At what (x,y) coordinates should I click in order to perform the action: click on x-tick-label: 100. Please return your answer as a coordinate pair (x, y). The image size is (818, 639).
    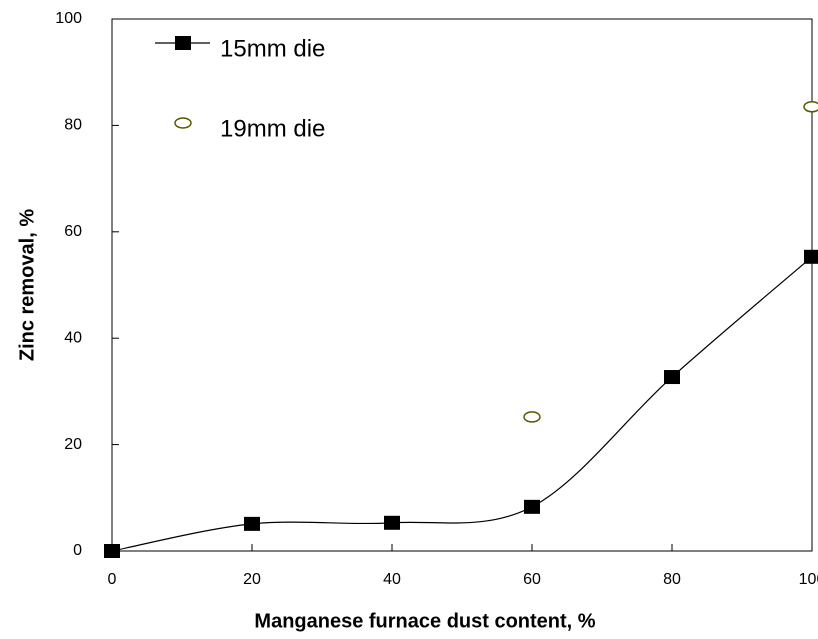
    Looking at the image, I should click on (808, 579).